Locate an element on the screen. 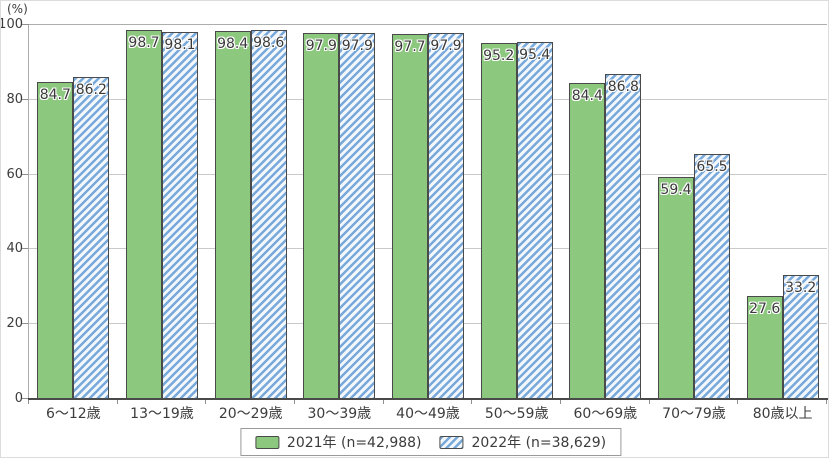  bar-value-label: 86.2 is located at coordinates (91, 89).